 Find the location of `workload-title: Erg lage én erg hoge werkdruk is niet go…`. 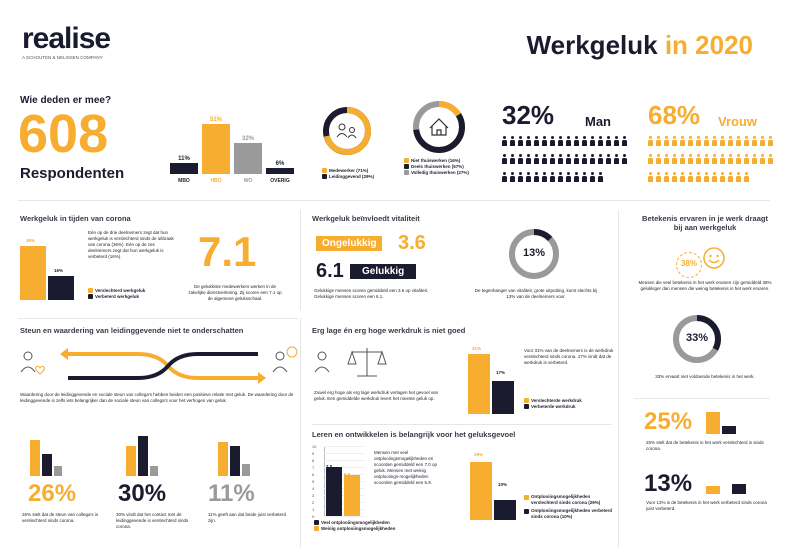

workload-title: Erg lage én erg hoge werkdruk is niet go… is located at coordinates (389, 330).